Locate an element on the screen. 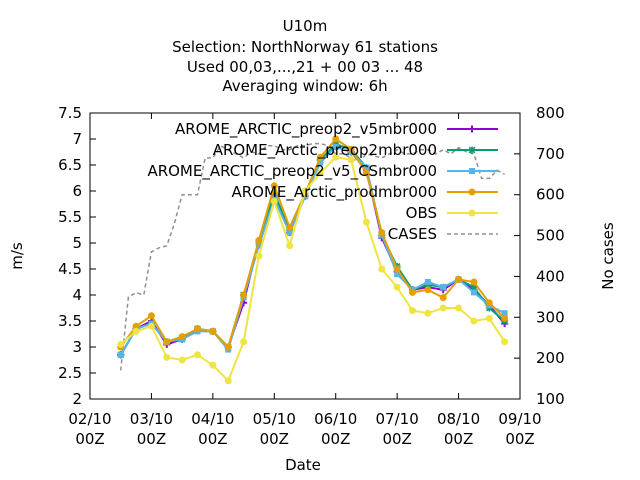 The width and height of the screenshot is (640, 480). y-tick-label: 3 is located at coordinates (77, 347).